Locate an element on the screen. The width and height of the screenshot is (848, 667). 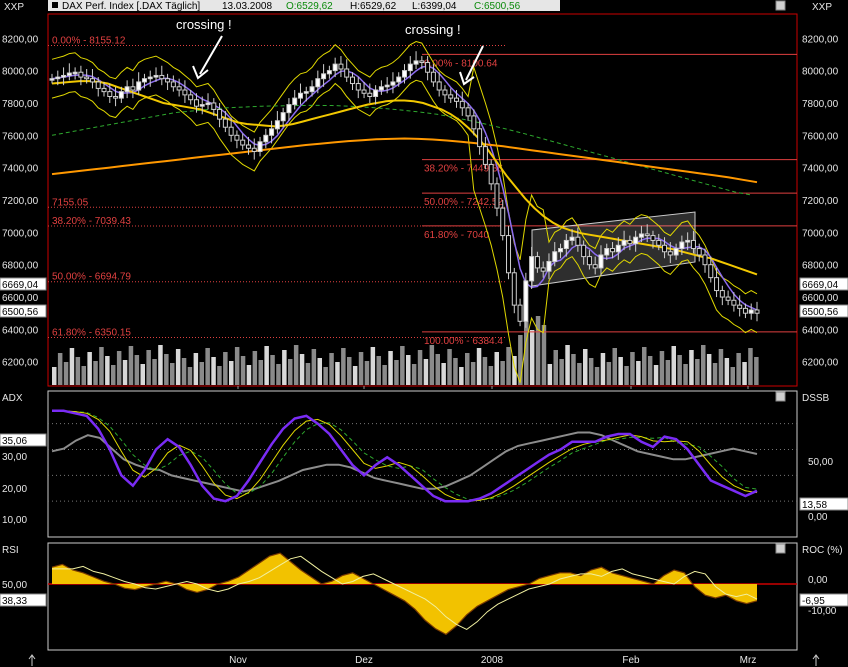
header-date: 13.03.2008 is located at coordinates (247, 6).